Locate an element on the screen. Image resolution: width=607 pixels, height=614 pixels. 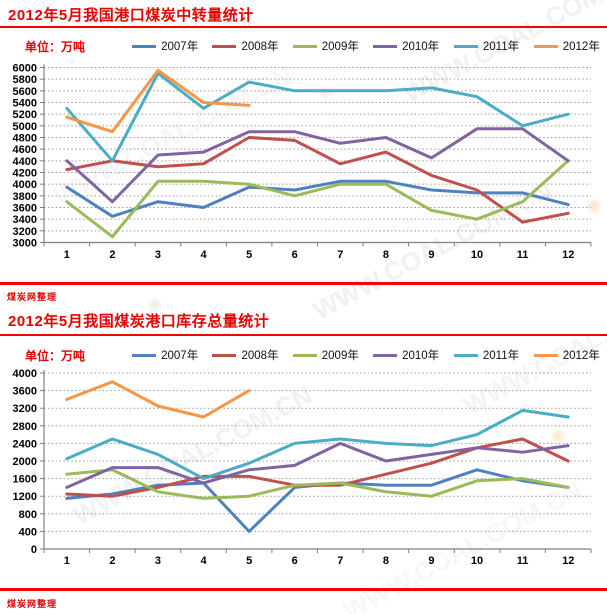
y-axis-label: 5200 is located at coordinates (25, 115).